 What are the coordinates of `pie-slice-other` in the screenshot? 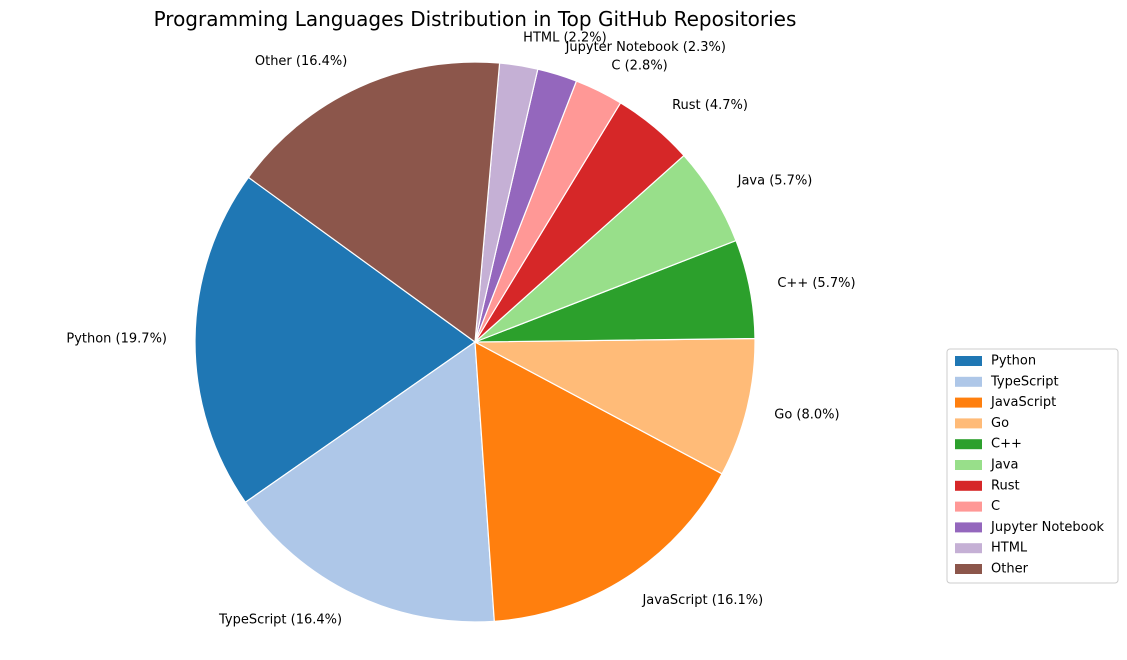 It's located at (374, 202).